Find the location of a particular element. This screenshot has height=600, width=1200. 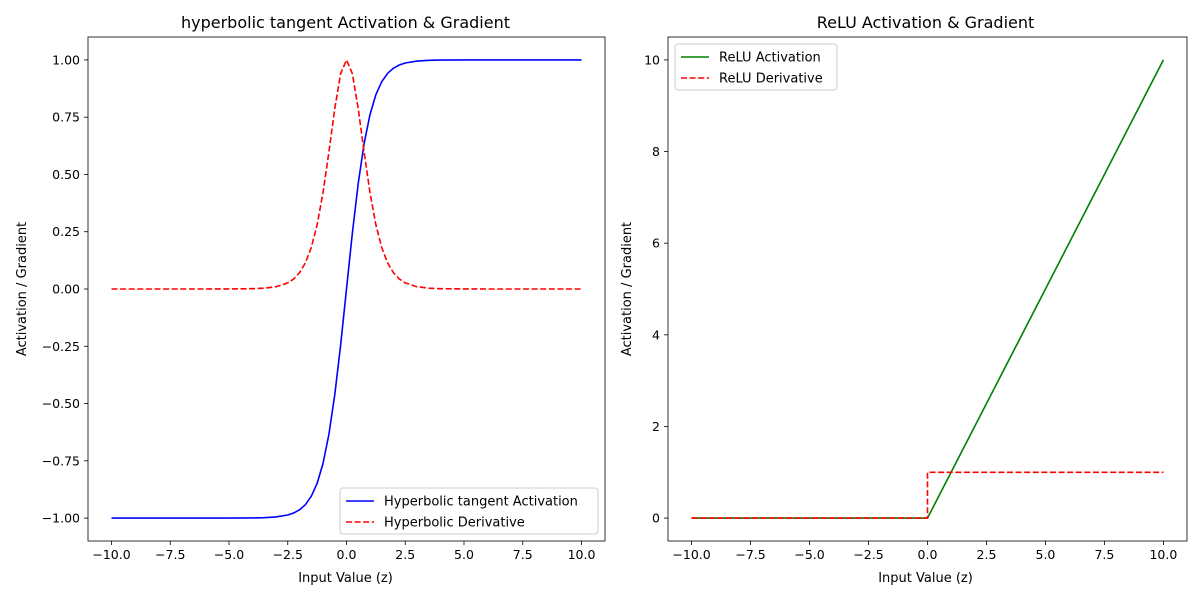

y-tick-label: 1.00 is located at coordinates (66, 59).